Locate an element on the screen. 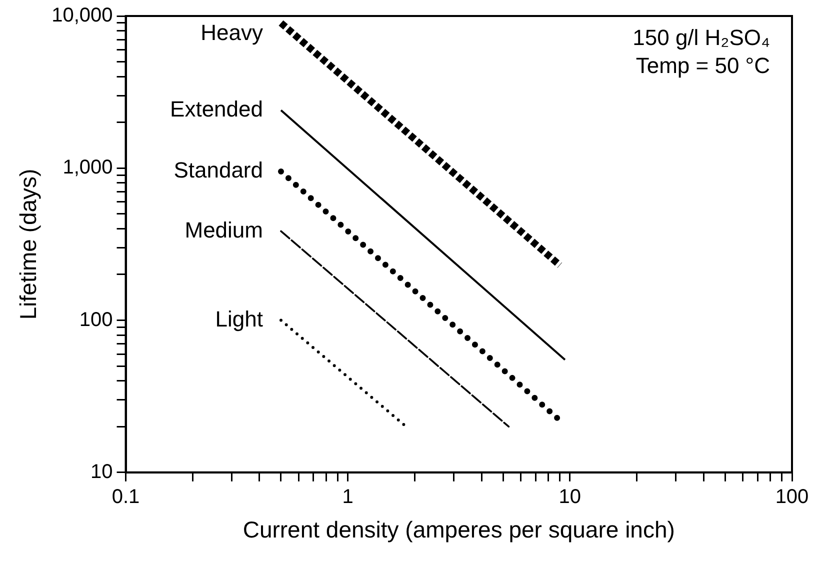 The width and height of the screenshot is (814, 561). series-label: Light is located at coordinates (239, 319).